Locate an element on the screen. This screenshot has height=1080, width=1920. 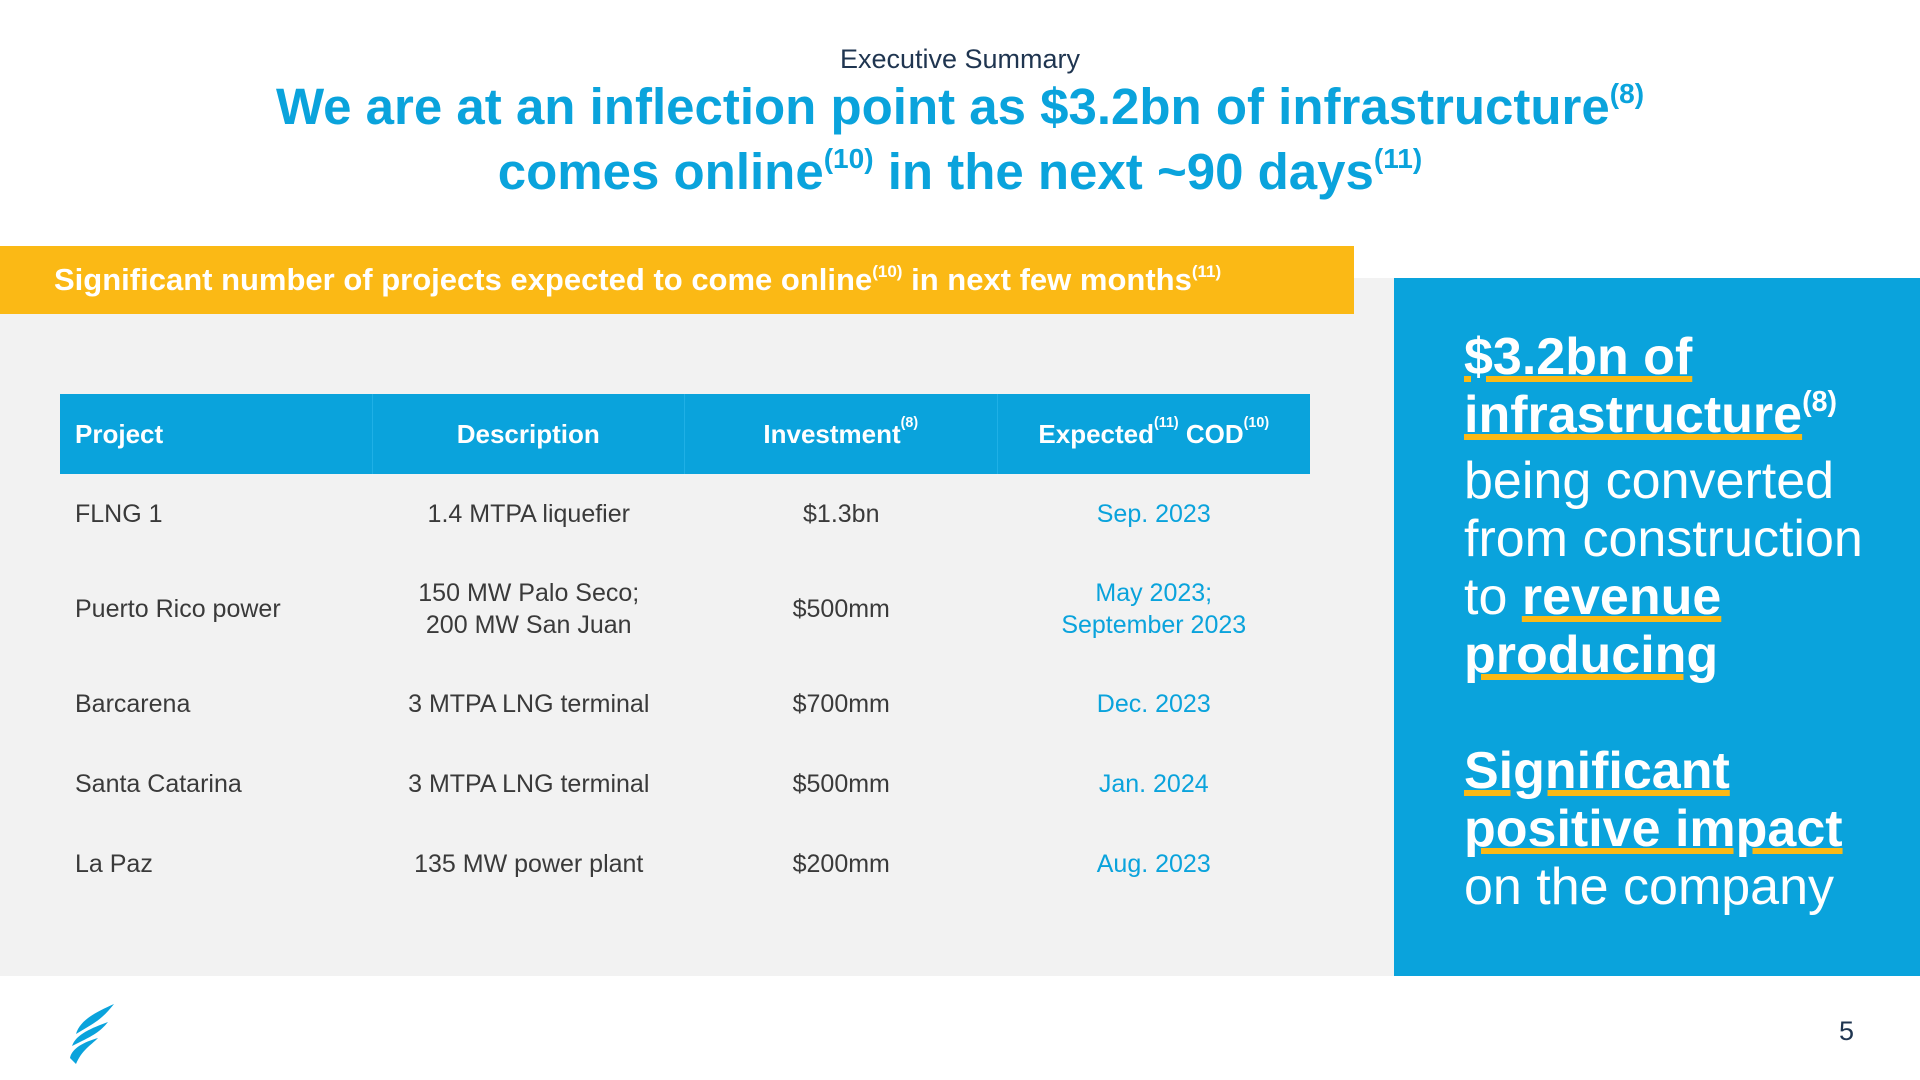
column-header-description: Description is located at coordinates (529, 434).